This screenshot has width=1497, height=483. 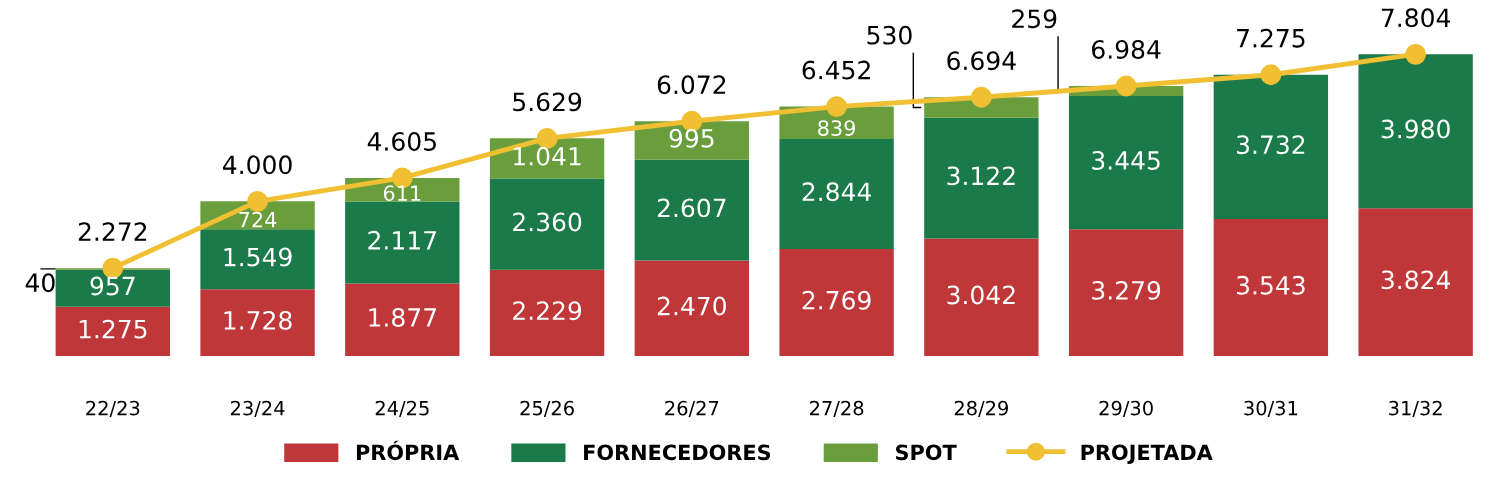 What do you see at coordinates (889, 35) in the screenshot?
I see `data-label: 530` at bounding box center [889, 35].